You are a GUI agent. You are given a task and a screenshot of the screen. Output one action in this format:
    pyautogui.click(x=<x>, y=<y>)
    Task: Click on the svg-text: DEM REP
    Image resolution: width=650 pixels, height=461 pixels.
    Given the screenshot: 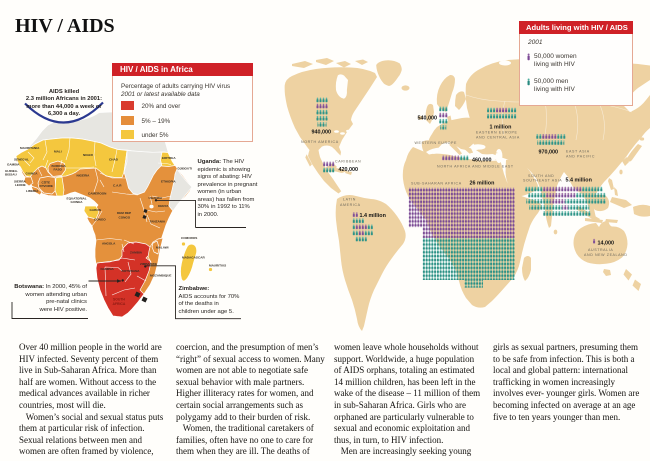 What is the action you would take?
    pyautogui.click(x=124, y=213)
    